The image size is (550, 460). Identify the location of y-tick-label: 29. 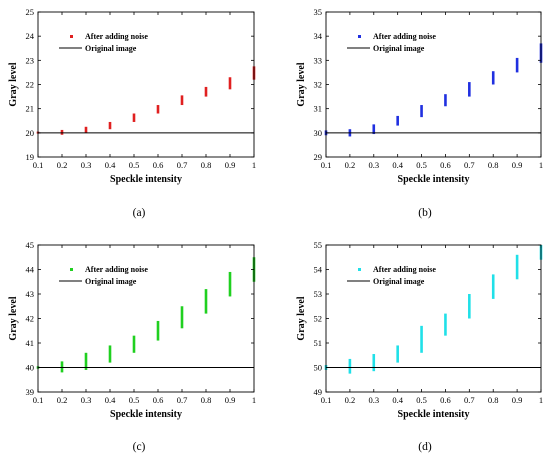
(318, 157).